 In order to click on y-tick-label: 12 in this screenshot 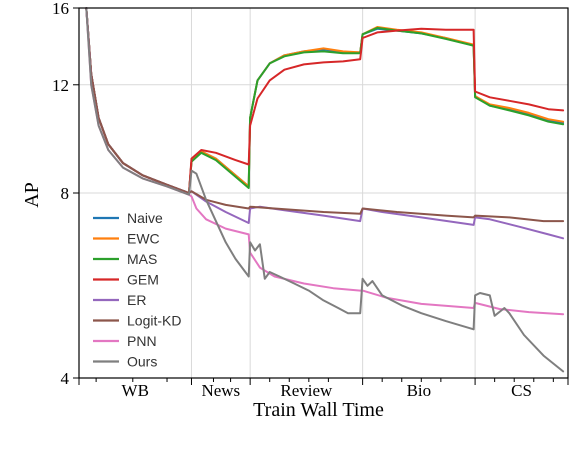, I will do `click(60, 85)`.